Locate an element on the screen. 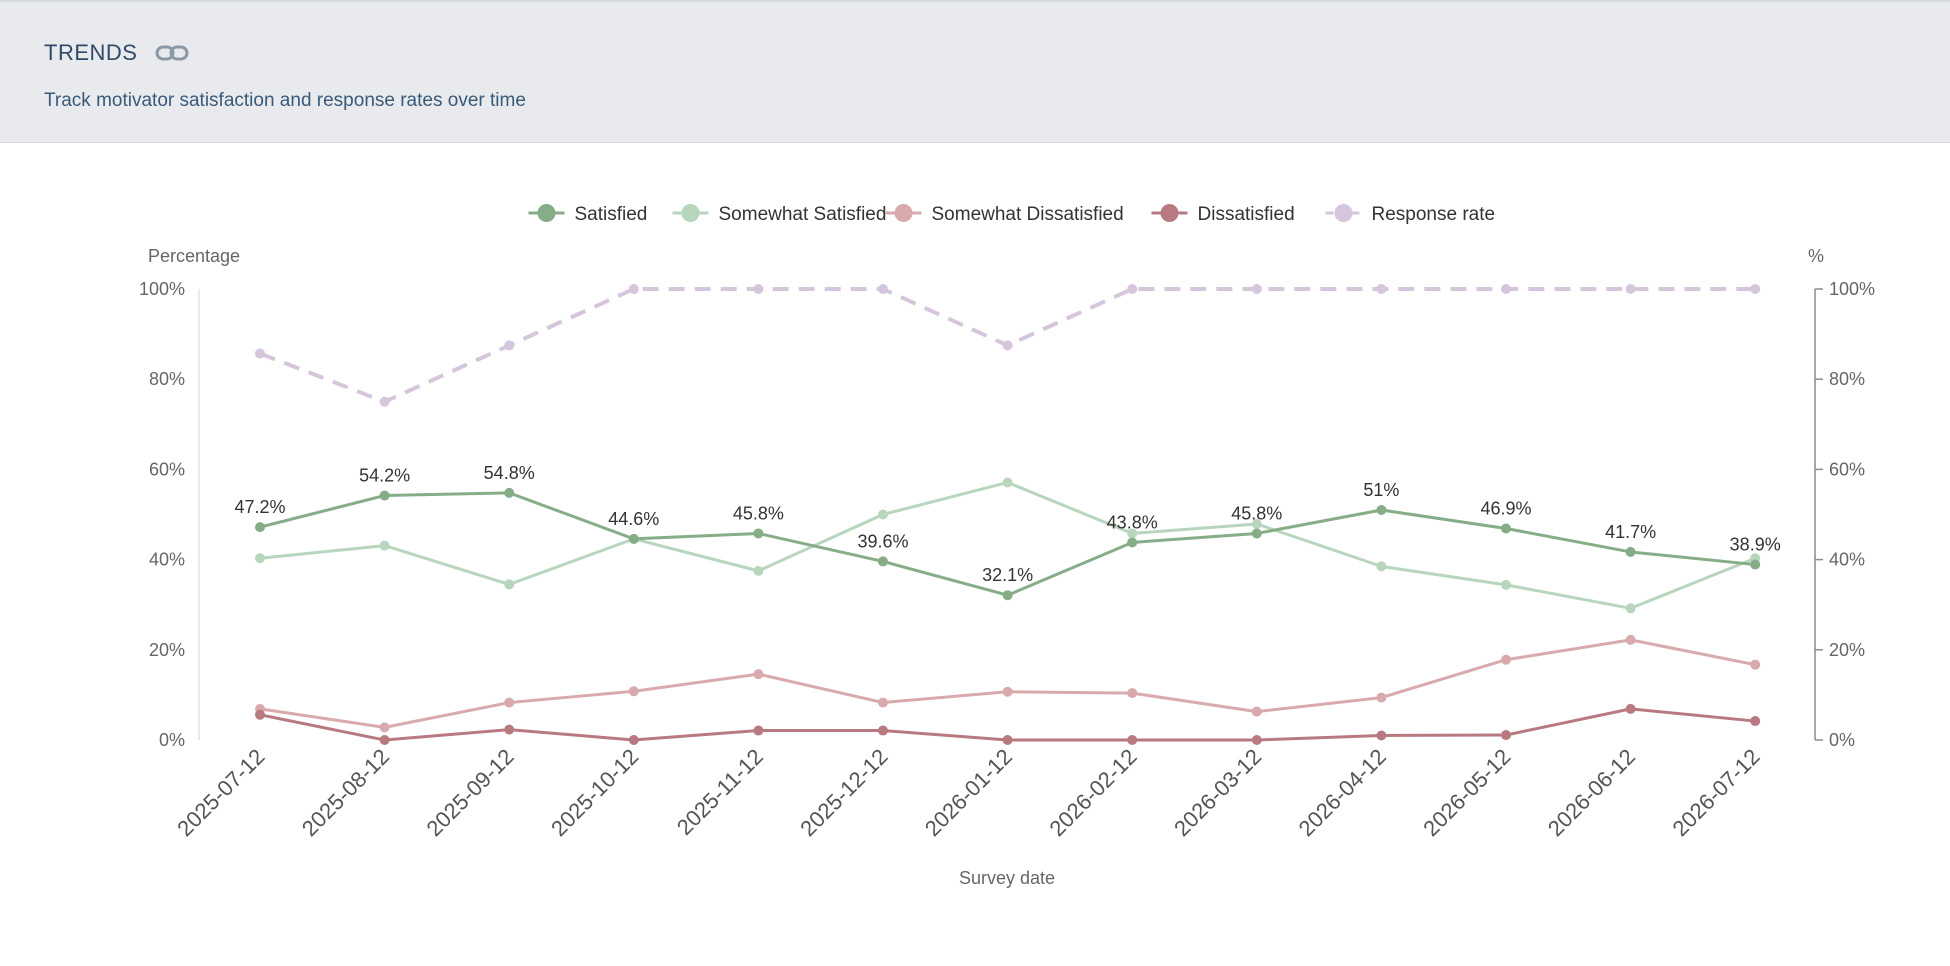 The width and height of the screenshot is (1950, 966). x-tick-label: 2025-10-12 is located at coordinates (594, 792).